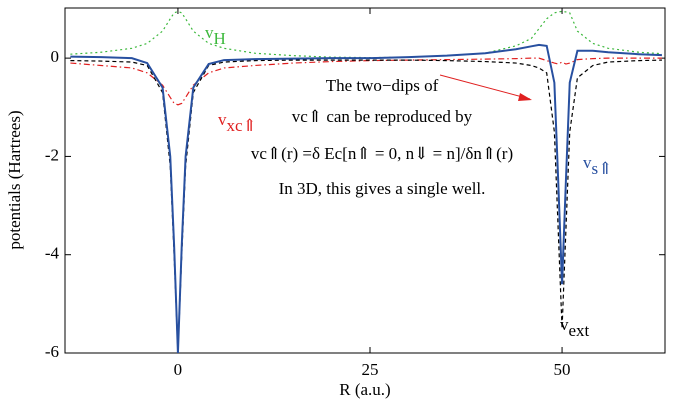  What do you see at coordinates (602, 168) in the screenshot?
I see `curve-label-sub: s⇑` at bounding box center [602, 168].